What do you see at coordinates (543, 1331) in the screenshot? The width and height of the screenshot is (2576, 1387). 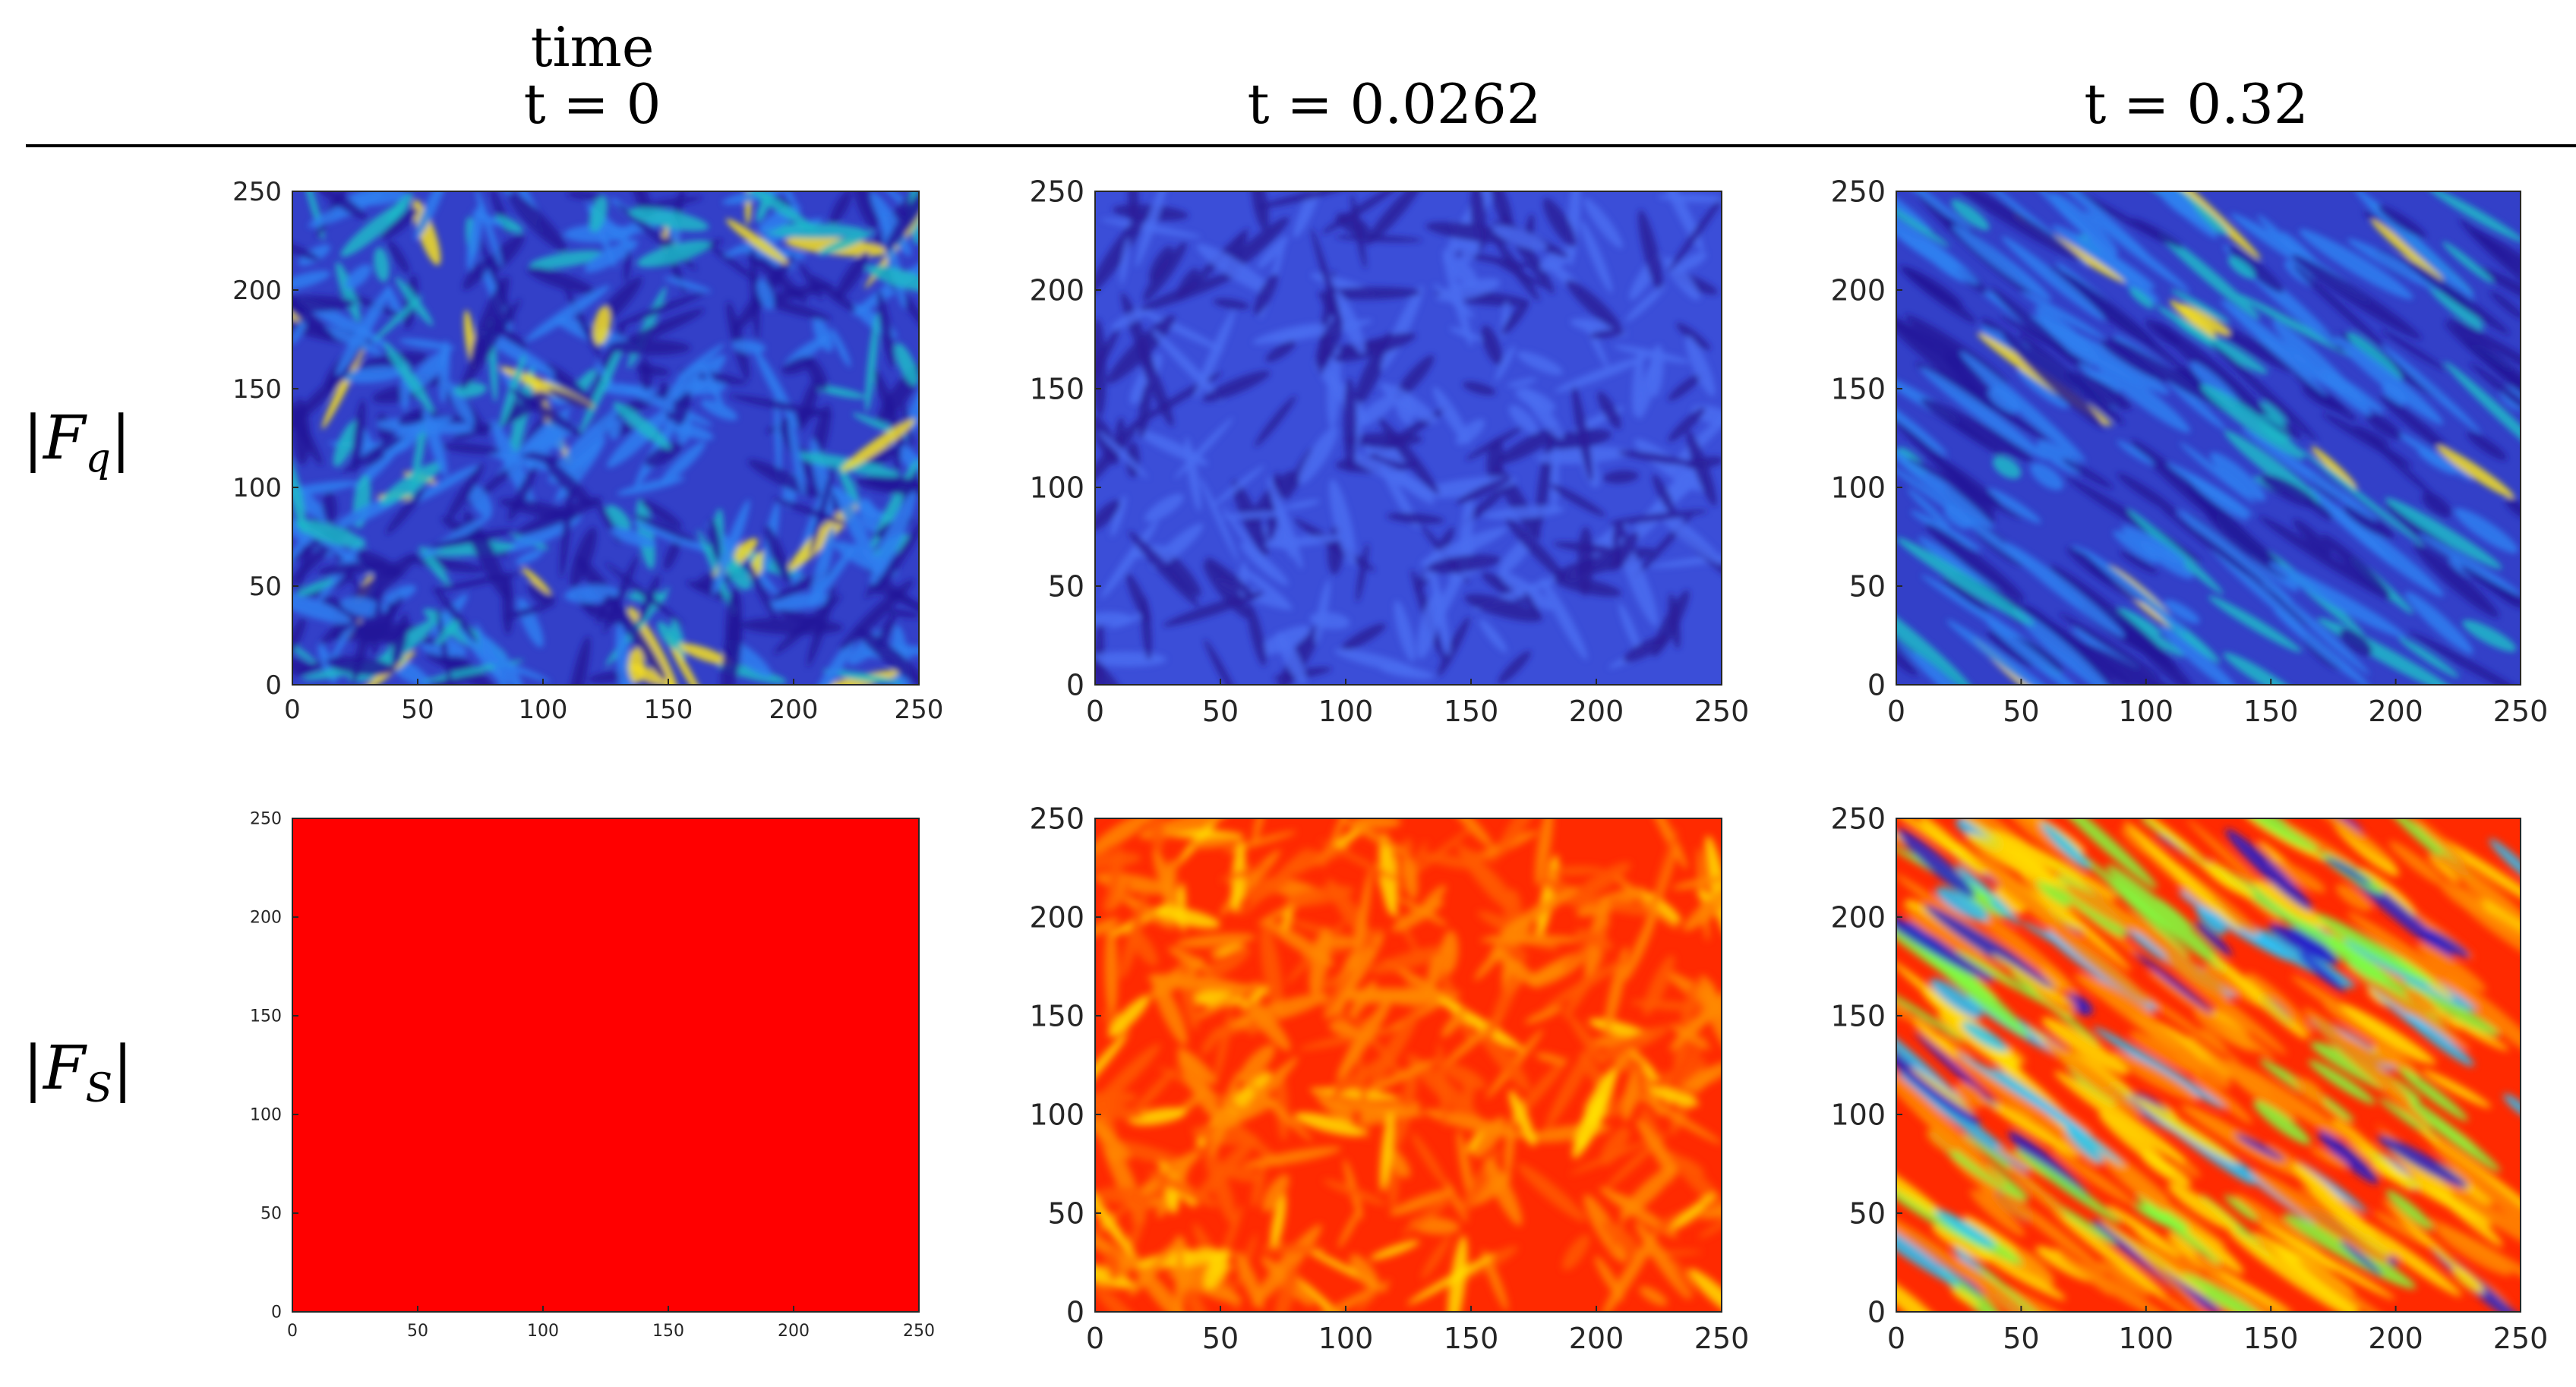 I see `x-tick-label: 100` at bounding box center [543, 1331].